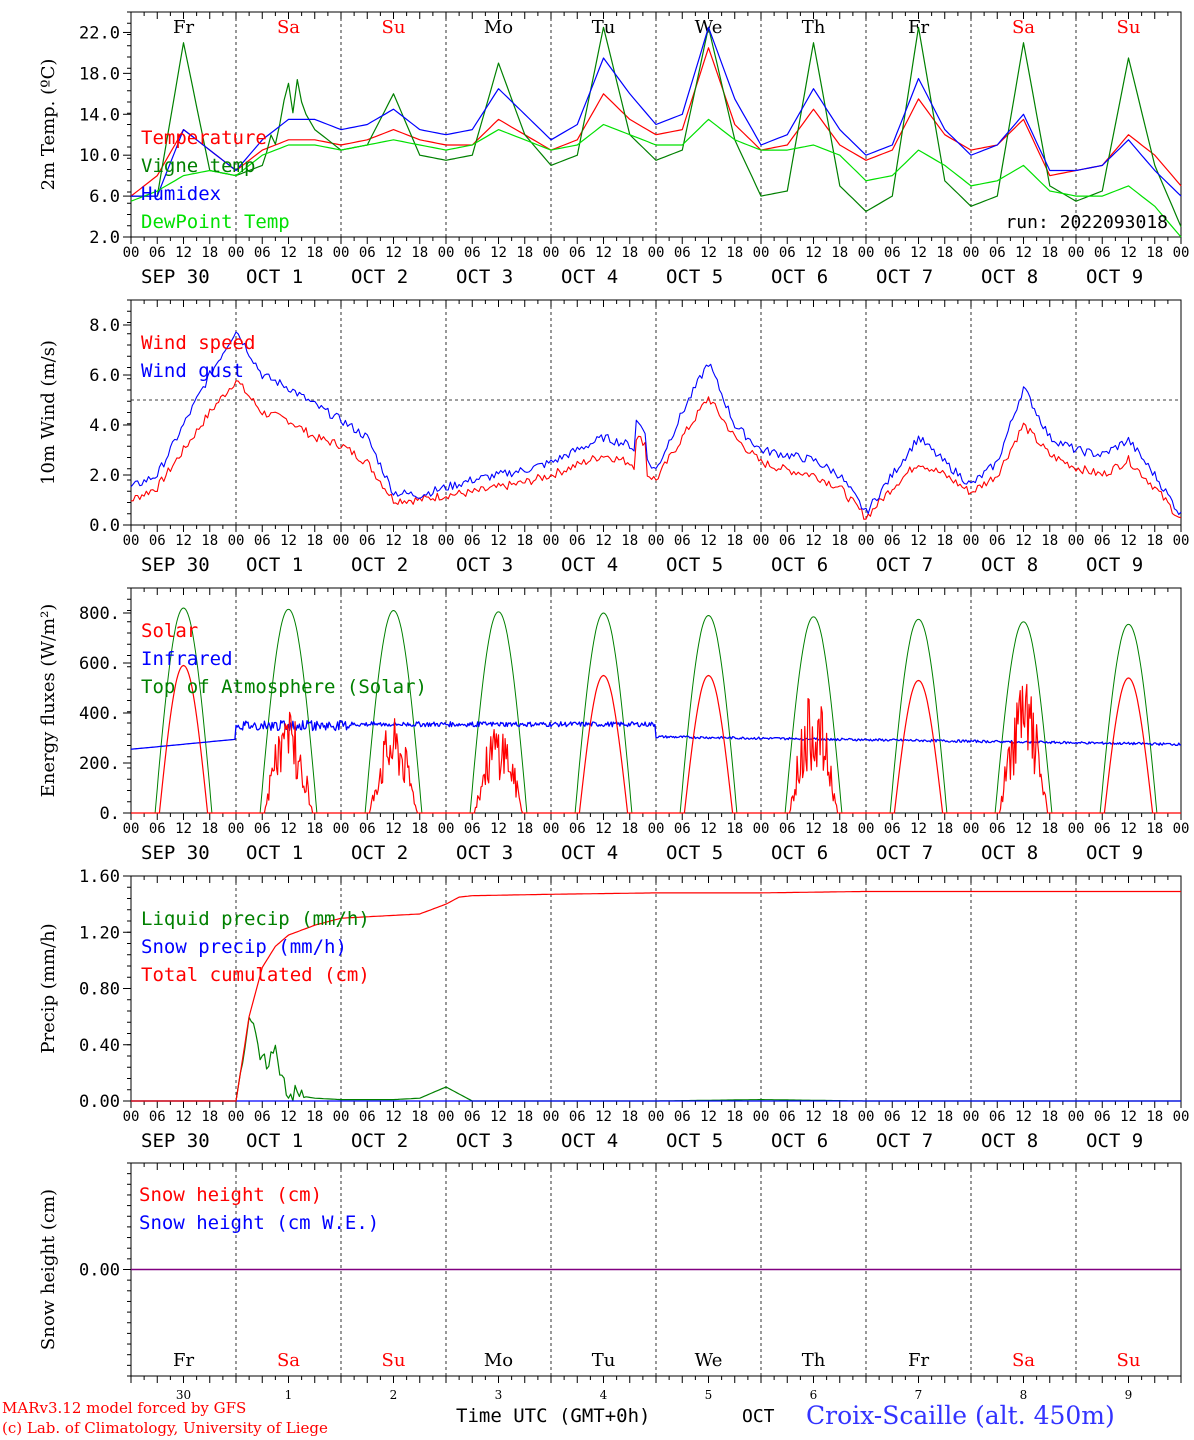 This screenshot has width=1194, height=1440. Describe the element at coordinates (99, 614) in the screenshot. I see `y-tick-label: 800.` at that location.